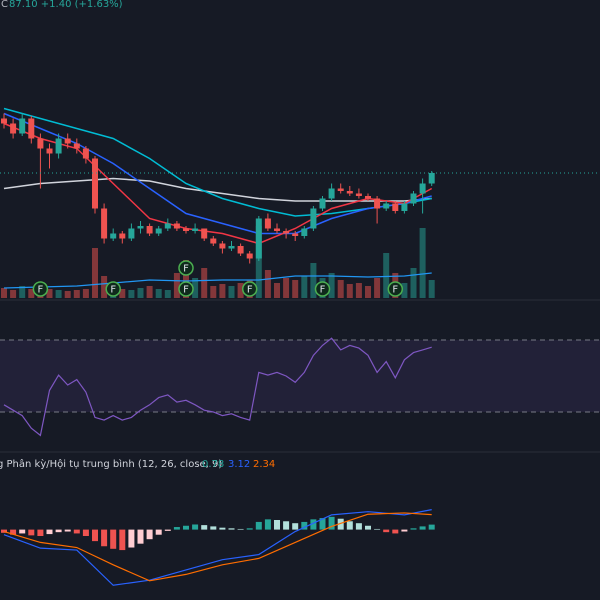 Image resolution: width=600 pixels, height=600 pixels. What do you see at coordinates (264, 464) in the screenshot?
I see `macd-signal-value: 2.34` at bounding box center [264, 464].